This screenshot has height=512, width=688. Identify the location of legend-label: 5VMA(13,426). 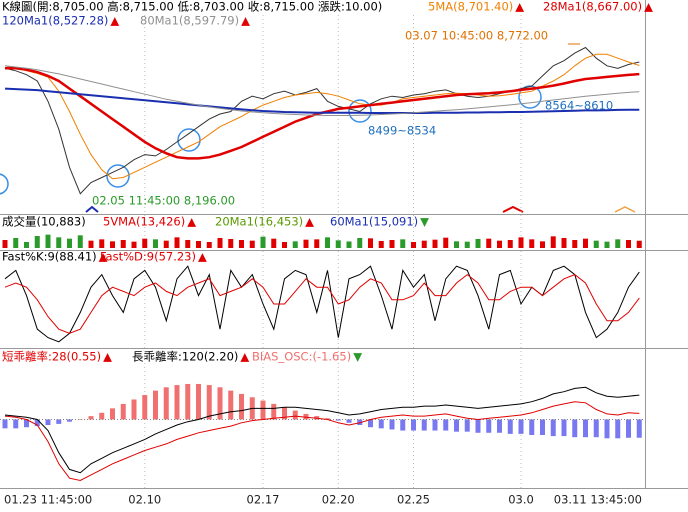
(144, 222).